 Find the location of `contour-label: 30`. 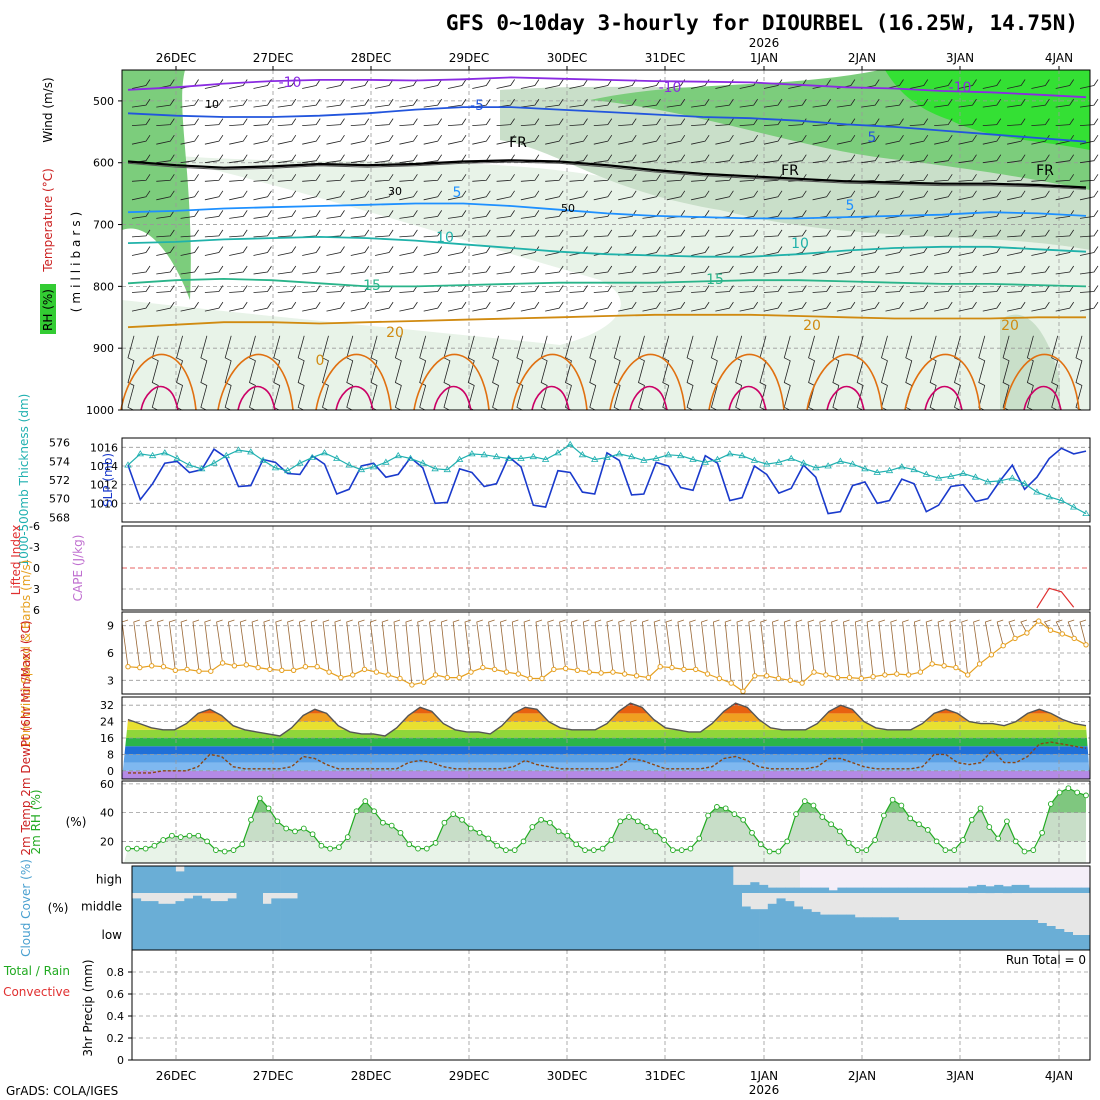

contour-label: 30 is located at coordinates (395, 191).